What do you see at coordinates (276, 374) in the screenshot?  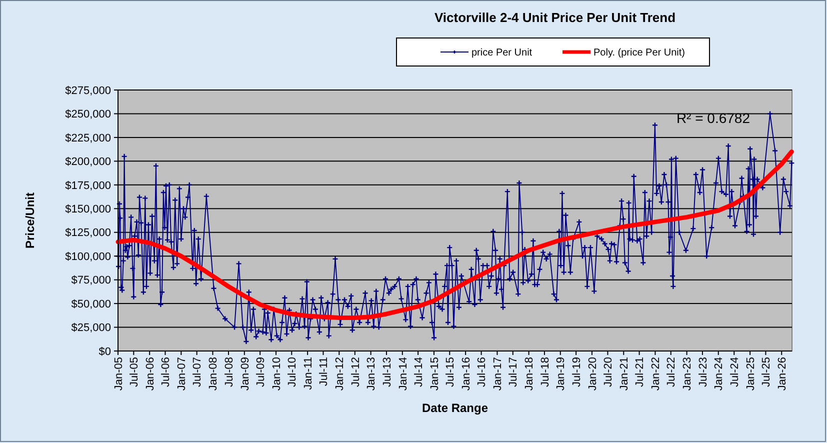 I see `x-tick-label: Jan-10` at bounding box center [276, 374].